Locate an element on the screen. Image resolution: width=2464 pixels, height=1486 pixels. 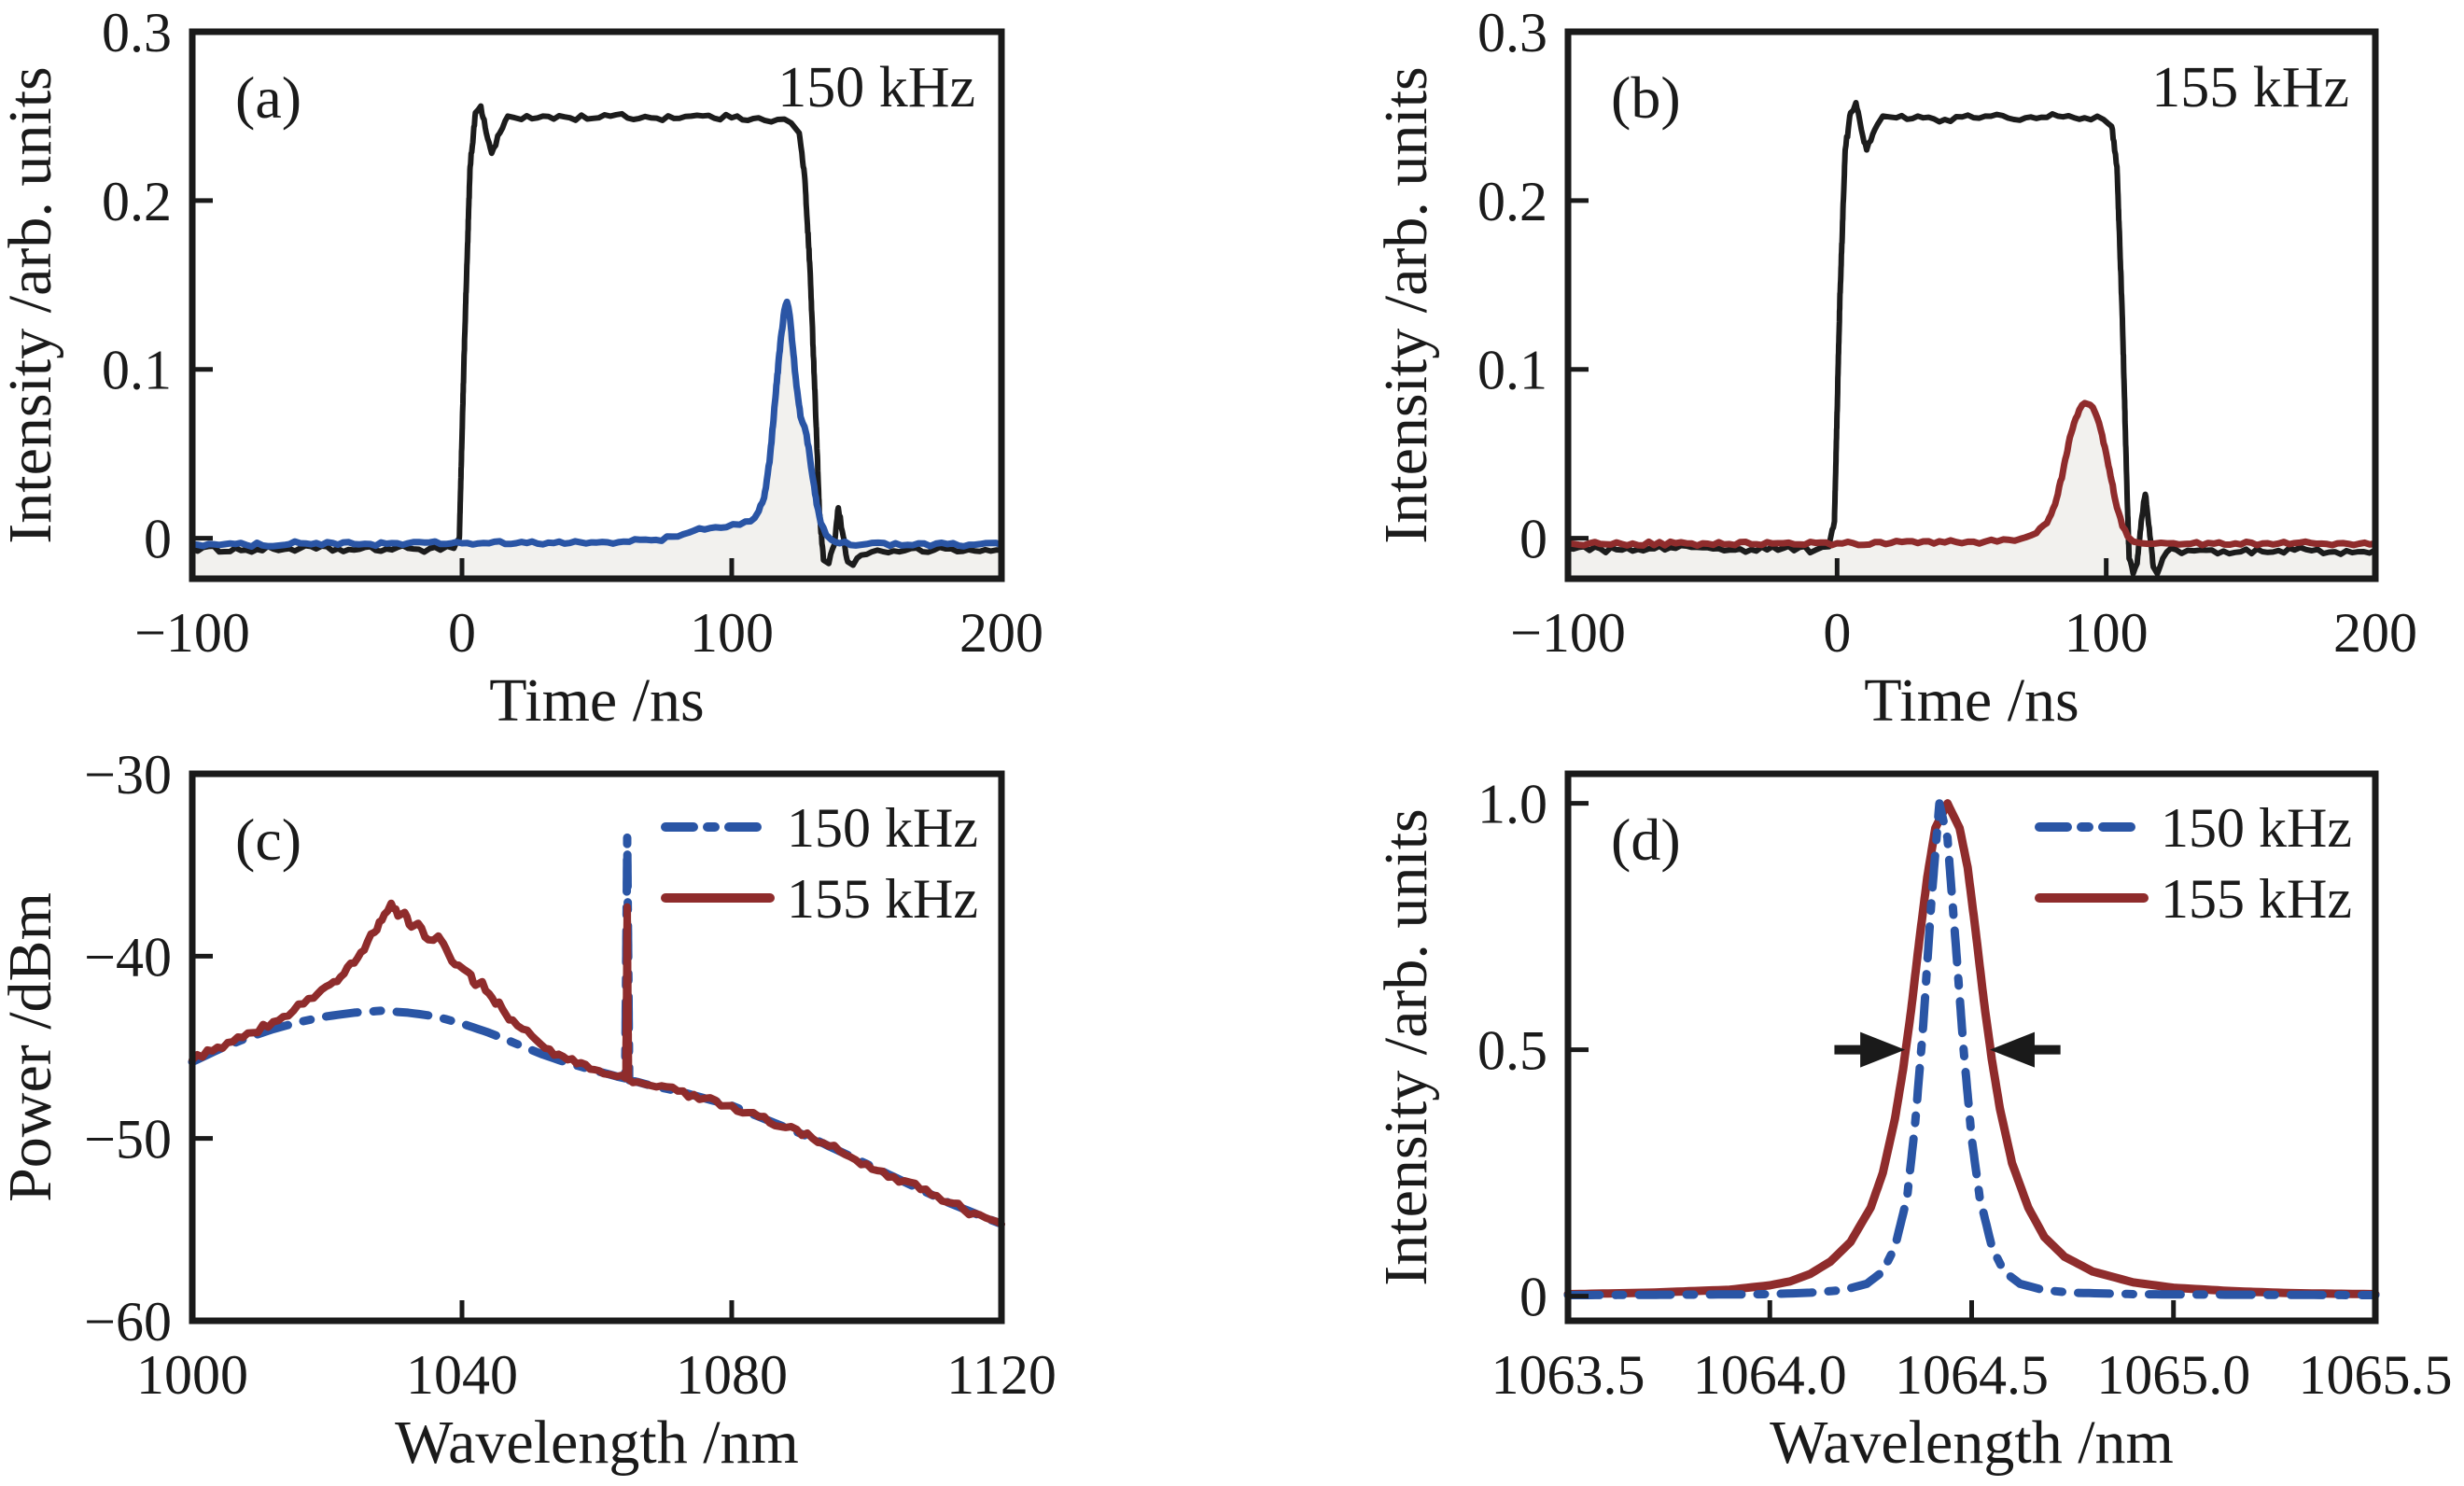
panel-tag: (a) is located at coordinates (268, 97).